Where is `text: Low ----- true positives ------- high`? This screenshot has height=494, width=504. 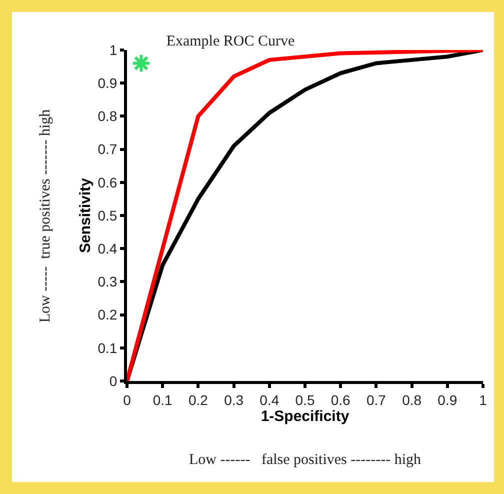 text: Low ----- true positives ------- high is located at coordinates (46, 215).